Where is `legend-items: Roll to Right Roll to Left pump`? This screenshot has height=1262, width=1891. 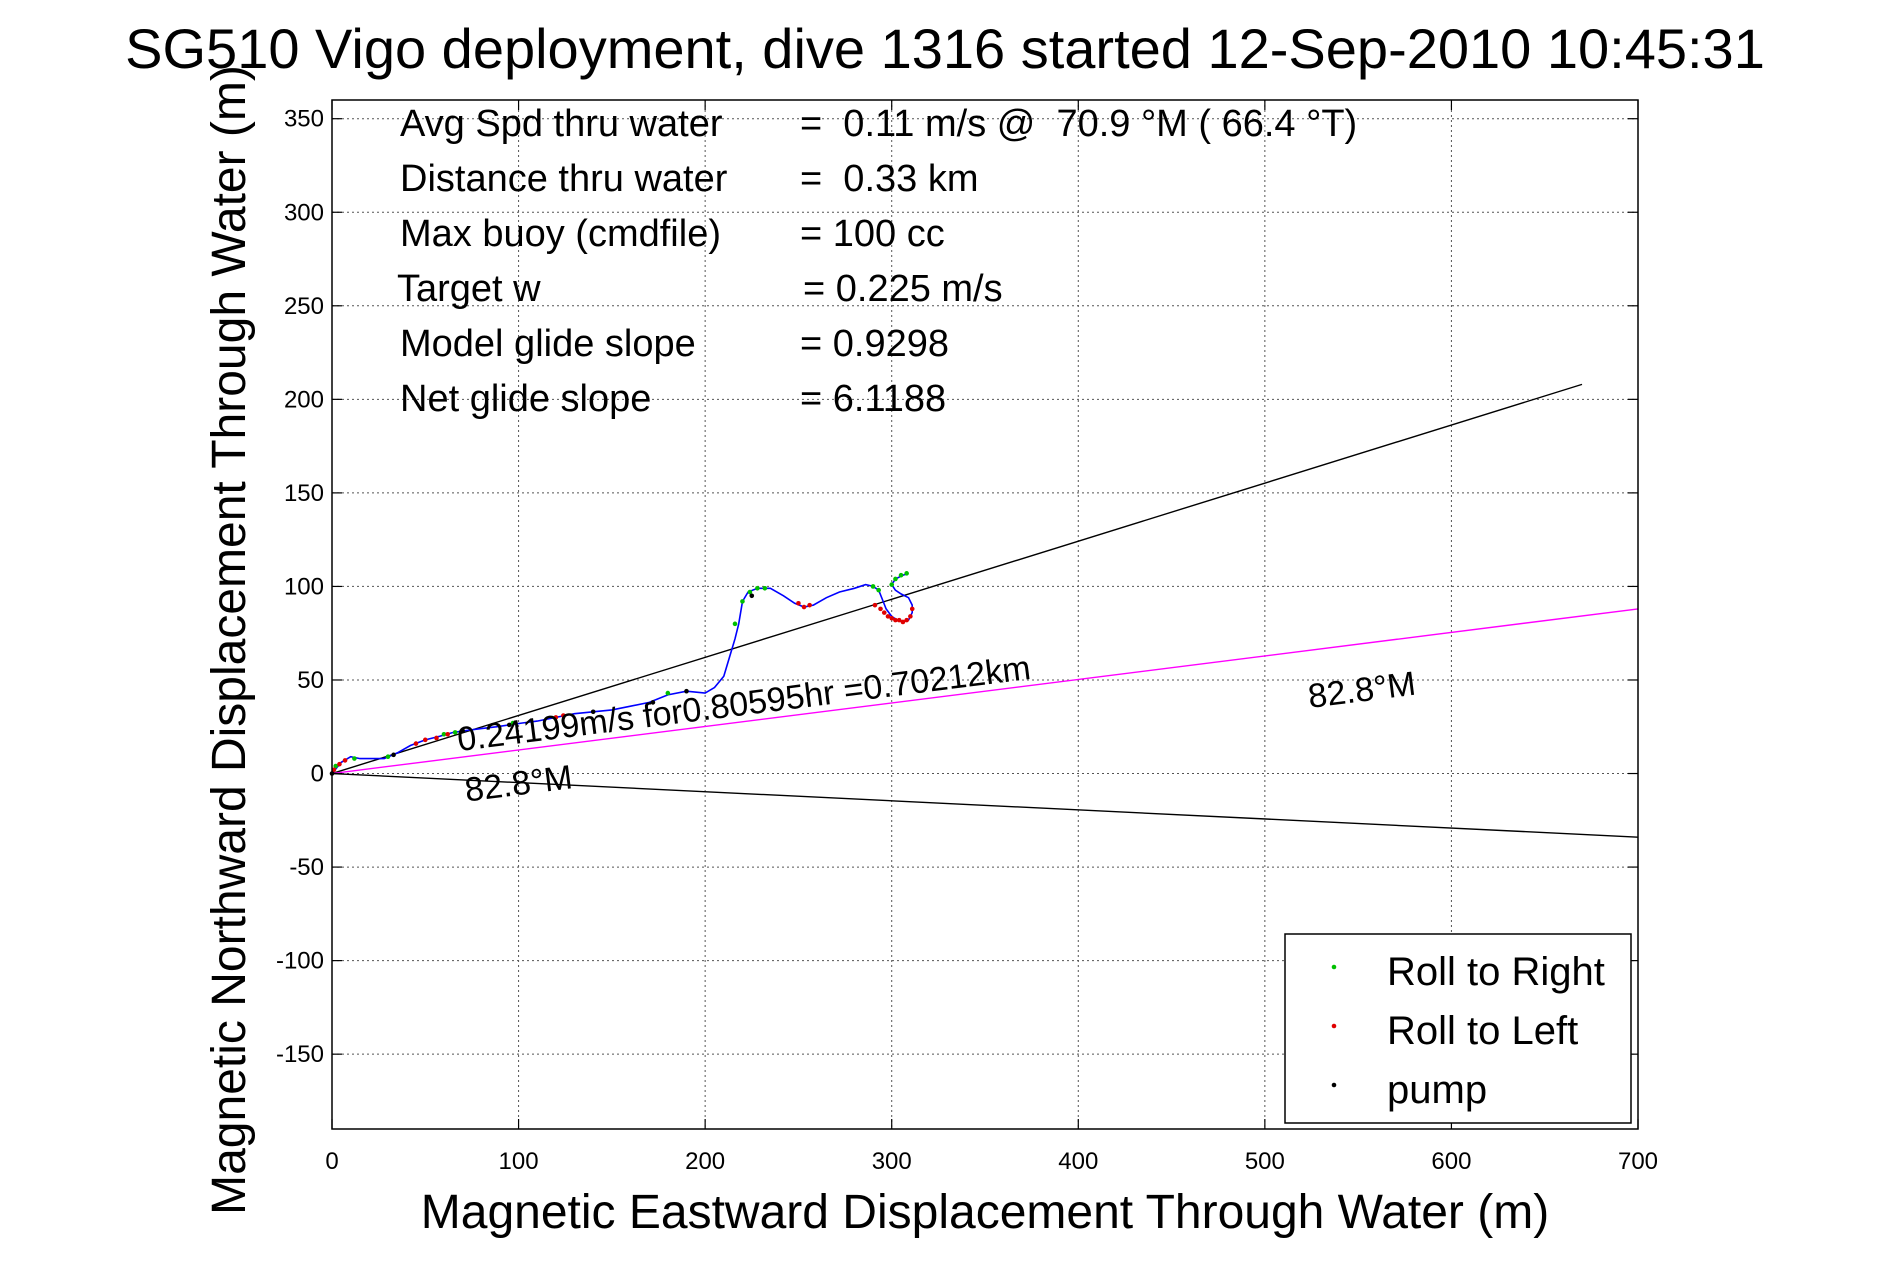
legend-items: Roll to Right Roll to Left pump is located at coordinates (1468, 1031).